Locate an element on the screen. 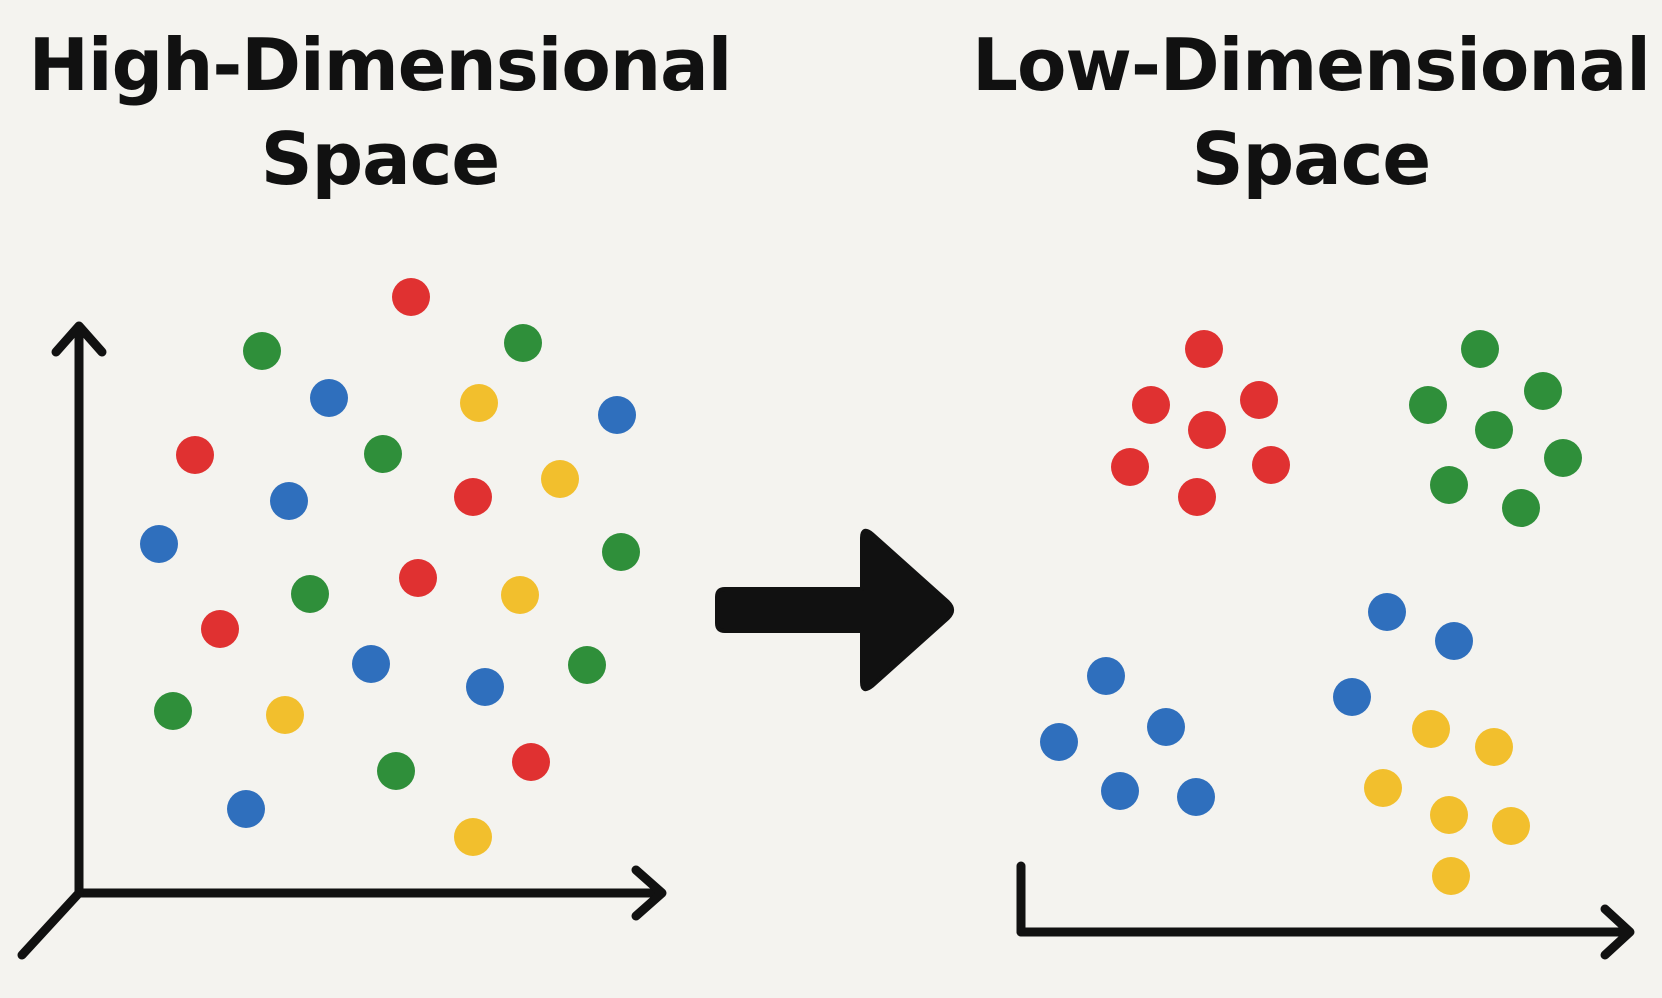 The width and height of the screenshot is (1662, 998). x-axis-arrowhead is located at coordinates (649, 893).